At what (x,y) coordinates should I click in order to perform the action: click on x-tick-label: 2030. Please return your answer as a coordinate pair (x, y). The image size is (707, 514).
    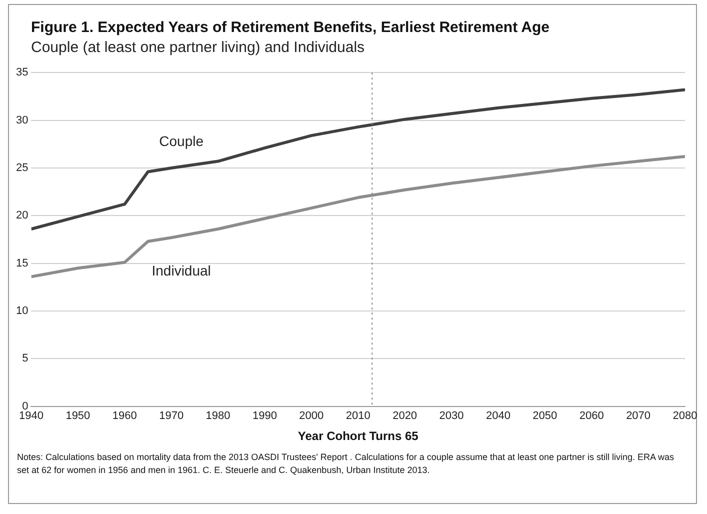
    Looking at the image, I should click on (451, 416).